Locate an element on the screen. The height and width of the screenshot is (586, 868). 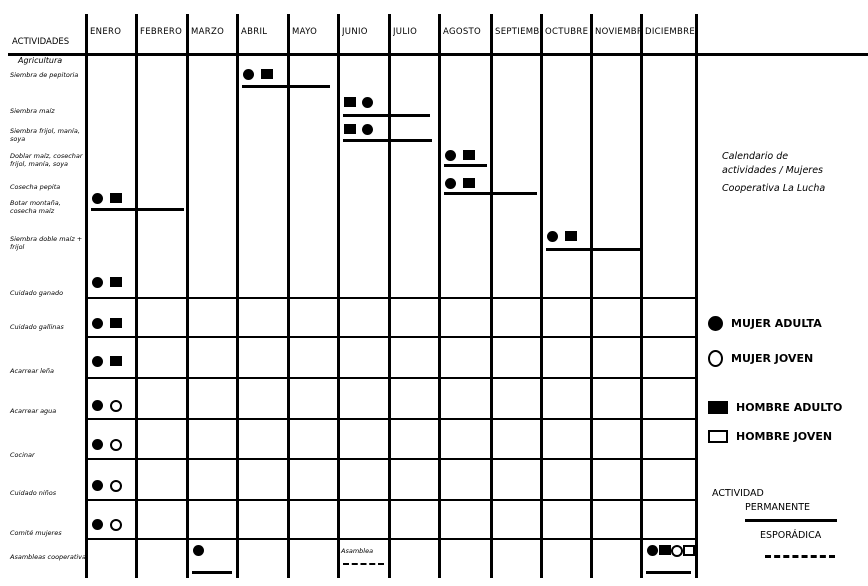
activity-label: Cuidado ganado is located at coordinates (37, 293).